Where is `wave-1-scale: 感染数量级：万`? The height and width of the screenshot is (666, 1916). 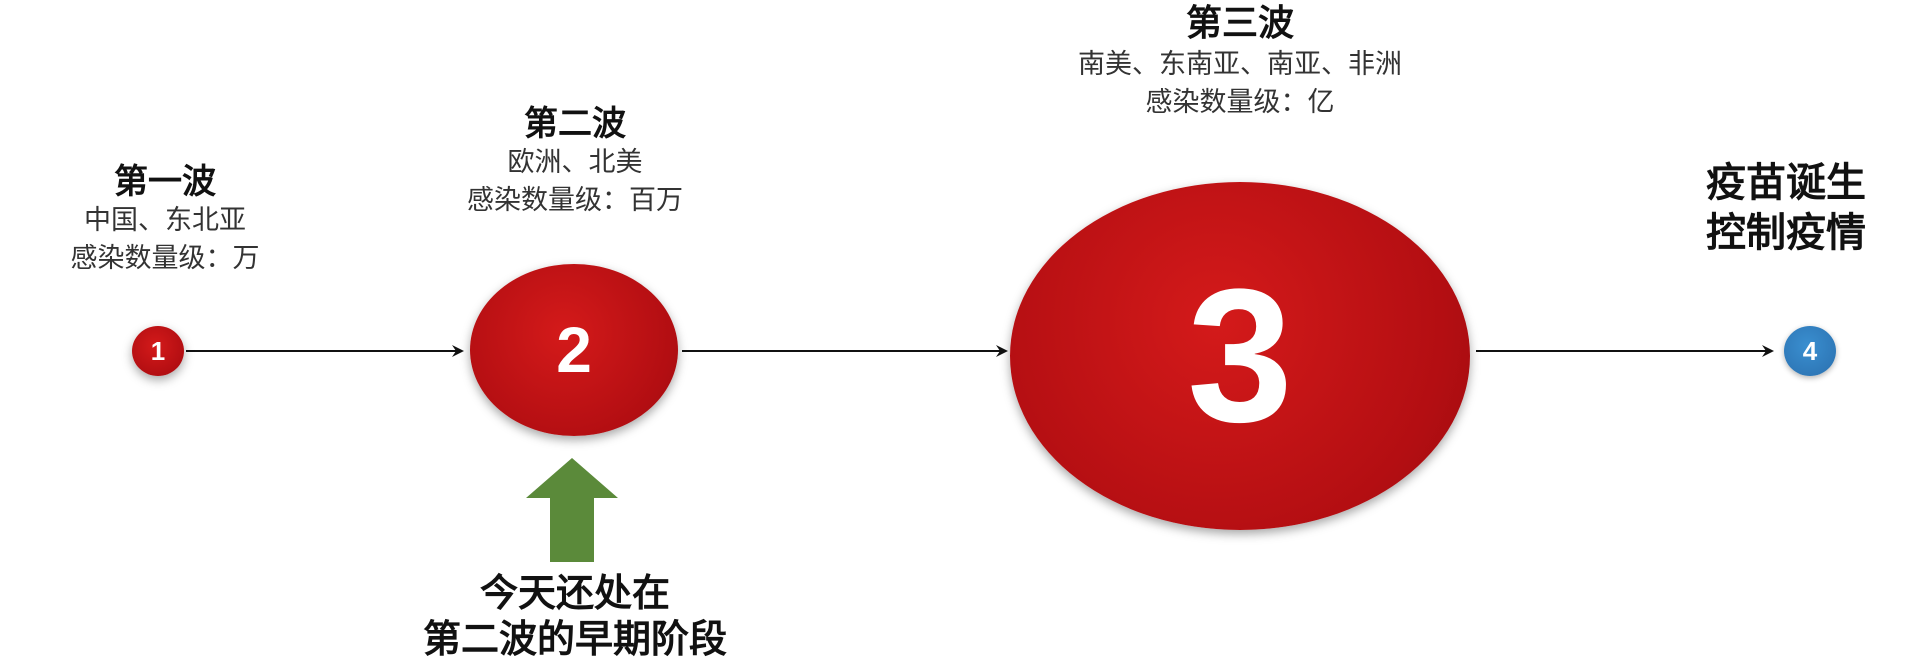
wave-1-scale: 感染数量级：万 is located at coordinates (165, 258).